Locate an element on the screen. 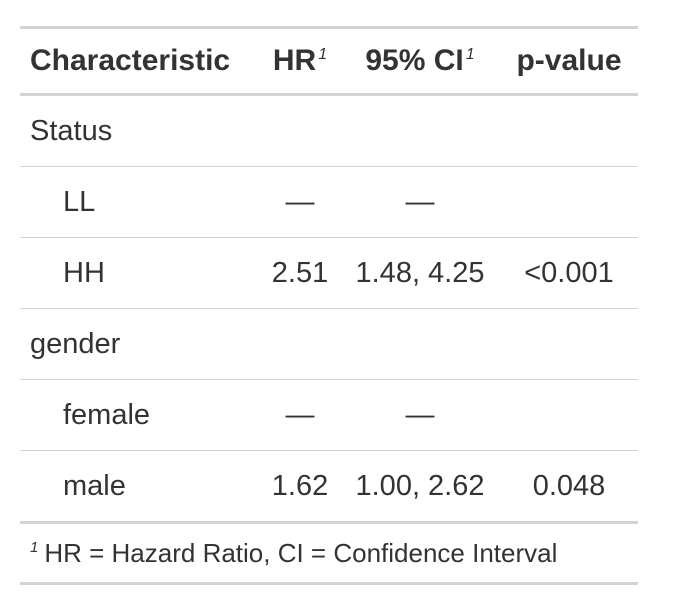 This screenshot has height=592, width=676. row-label: LL is located at coordinates (79, 201).